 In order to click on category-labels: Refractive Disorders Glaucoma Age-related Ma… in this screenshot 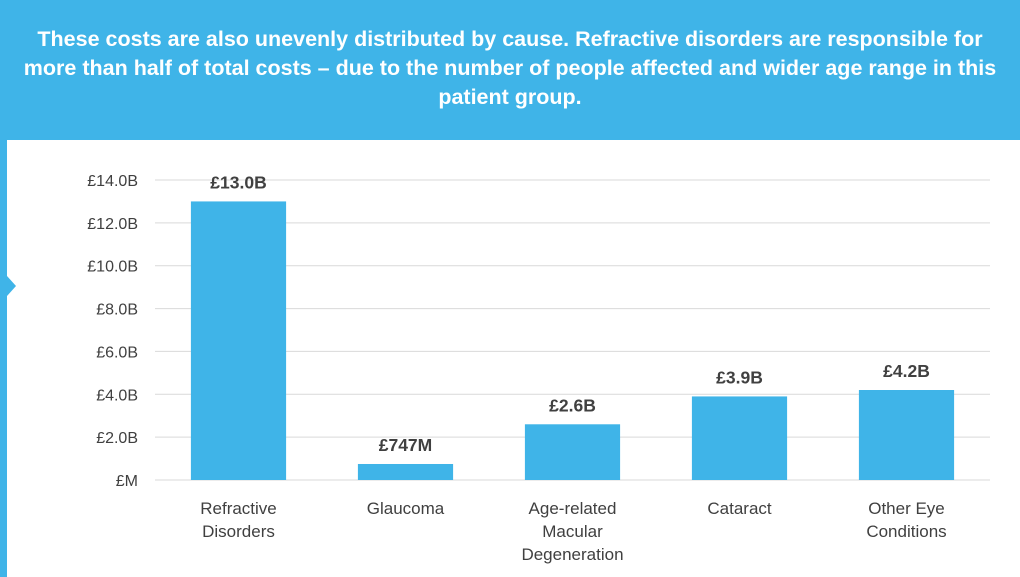, I will do `click(573, 531)`.